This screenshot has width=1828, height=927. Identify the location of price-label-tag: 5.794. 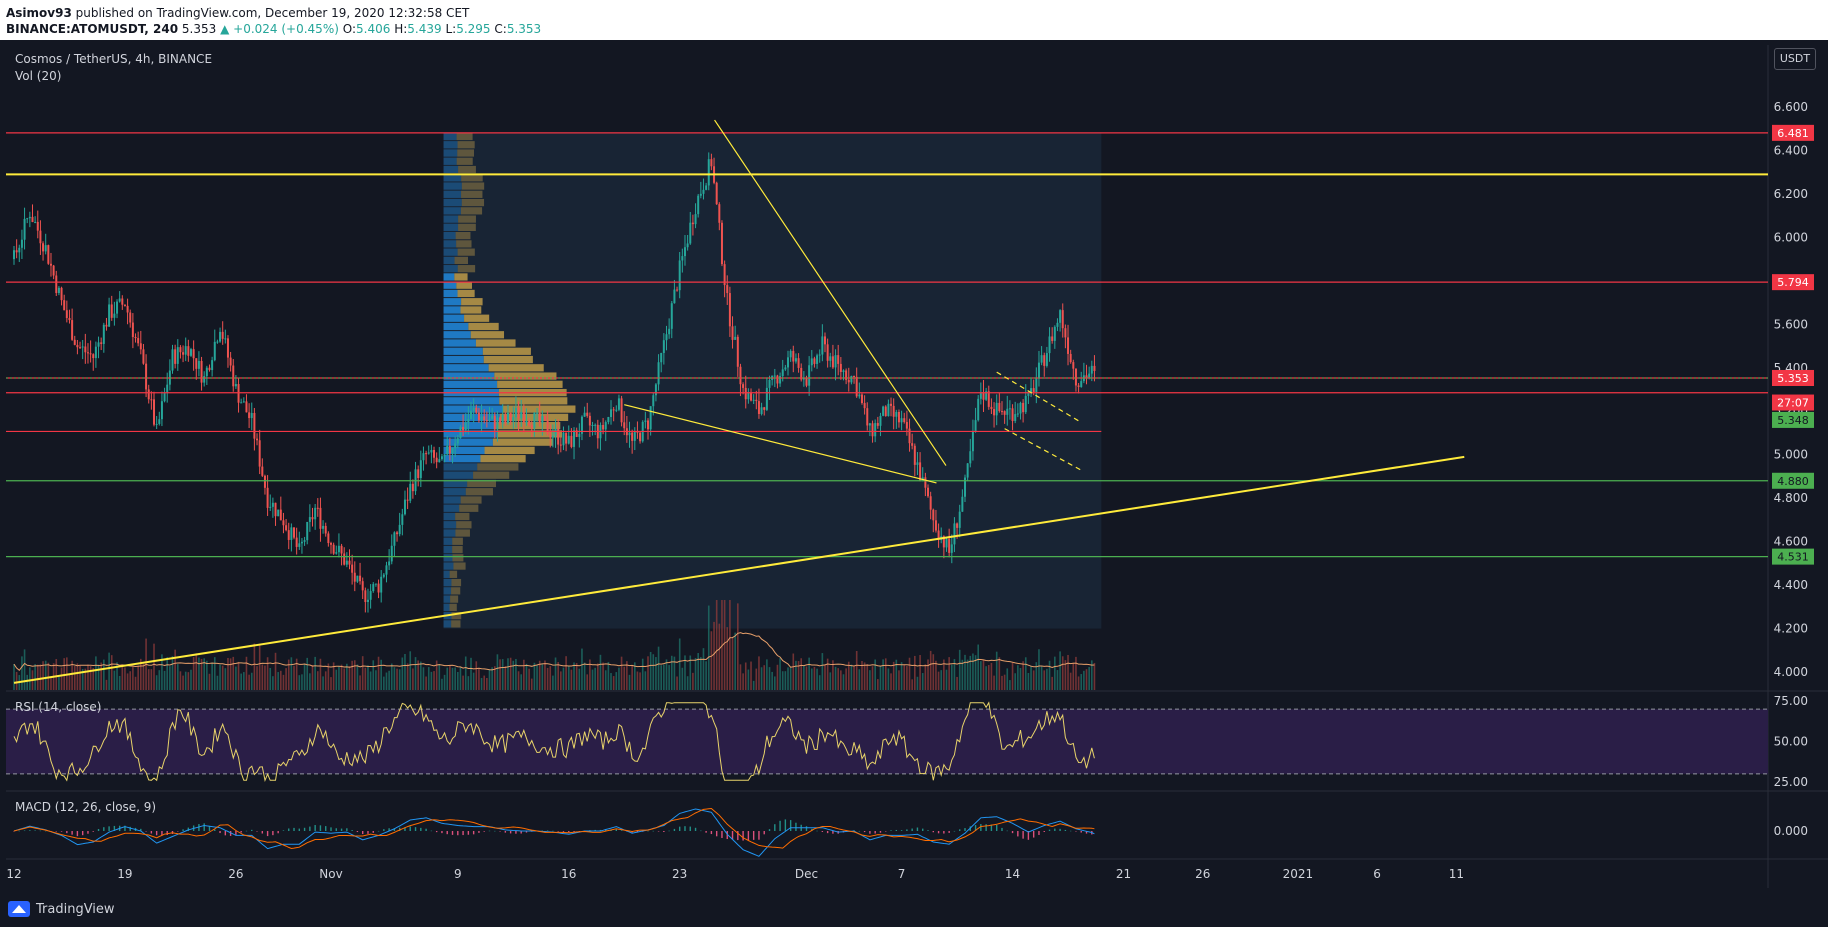
(1793, 282).